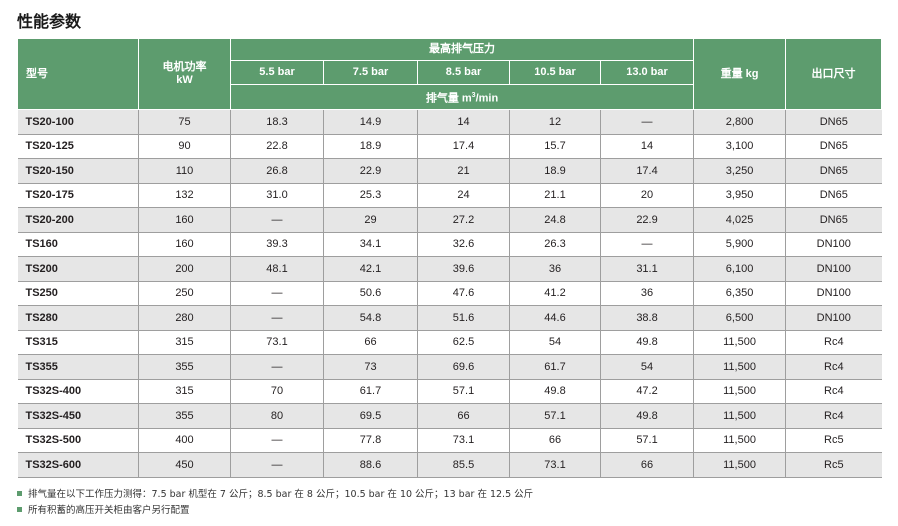  What do you see at coordinates (647, 72) in the screenshot?
I see `header-pressure: 13.0 bar` at bounding box center [647, 72].